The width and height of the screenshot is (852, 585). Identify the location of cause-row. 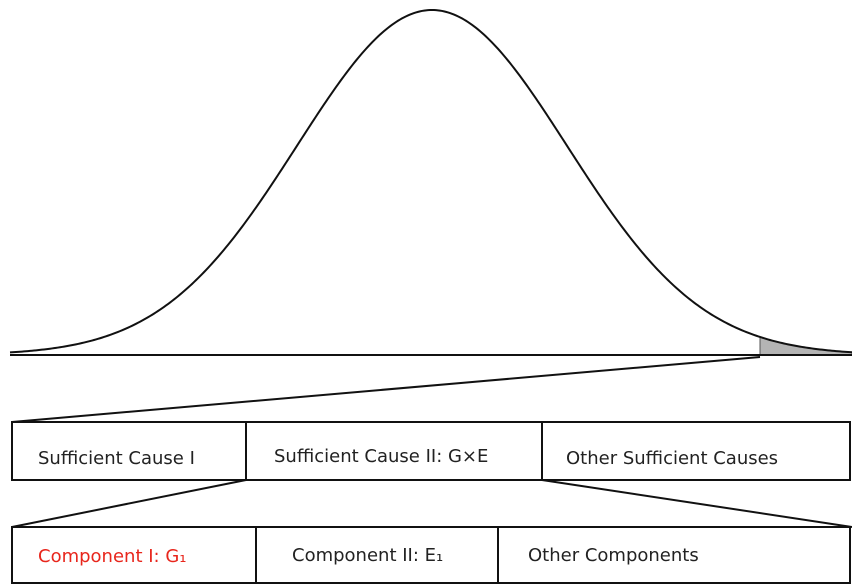
(431, 451).